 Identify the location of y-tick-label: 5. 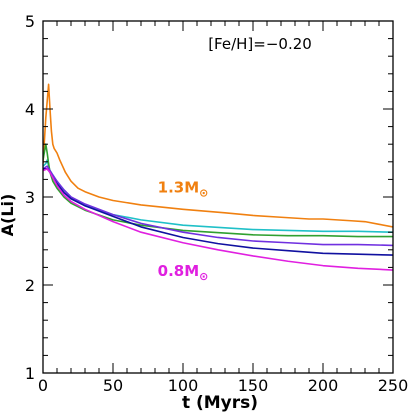
(30, 21).